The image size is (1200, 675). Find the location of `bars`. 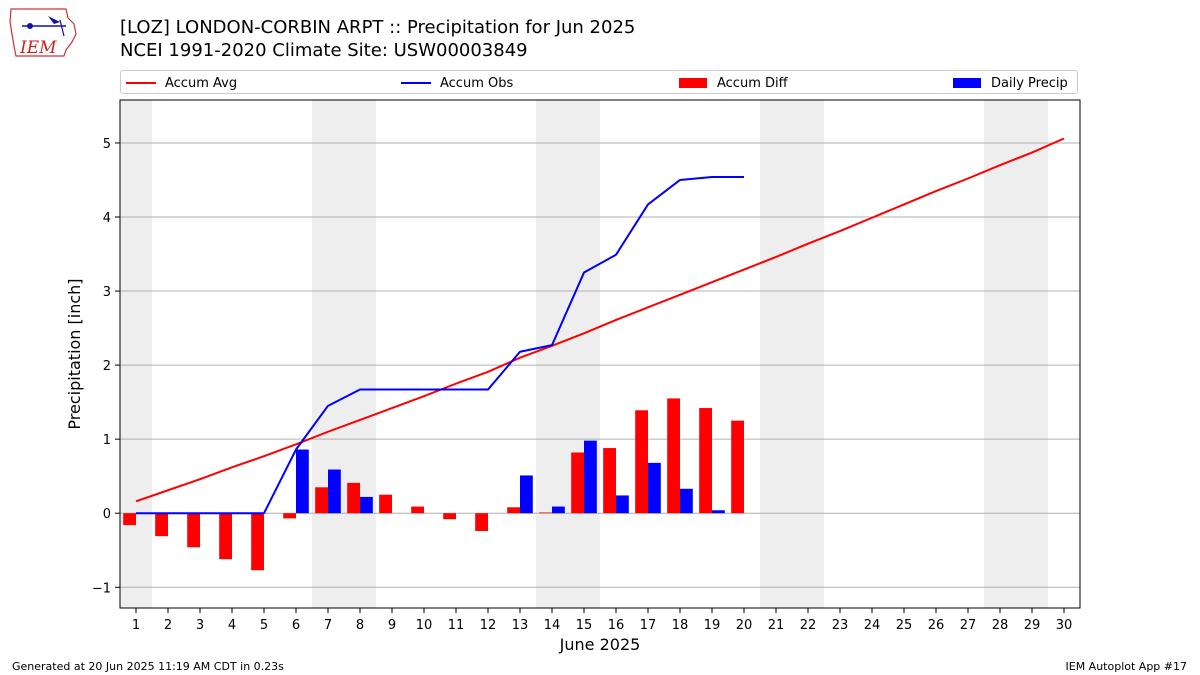

bars is located at coordinates (433, 484).